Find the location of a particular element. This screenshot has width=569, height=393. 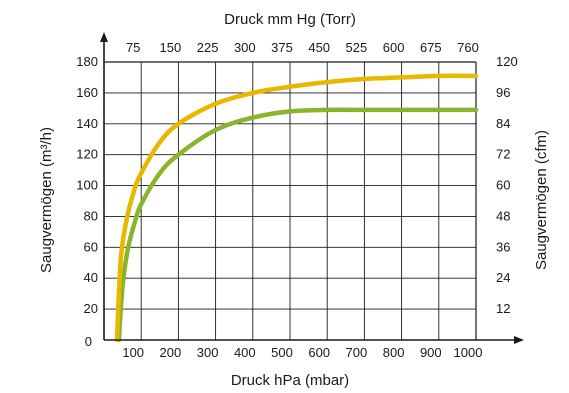

y-right-tick-label: 60 is located at coordinates (503, 185).